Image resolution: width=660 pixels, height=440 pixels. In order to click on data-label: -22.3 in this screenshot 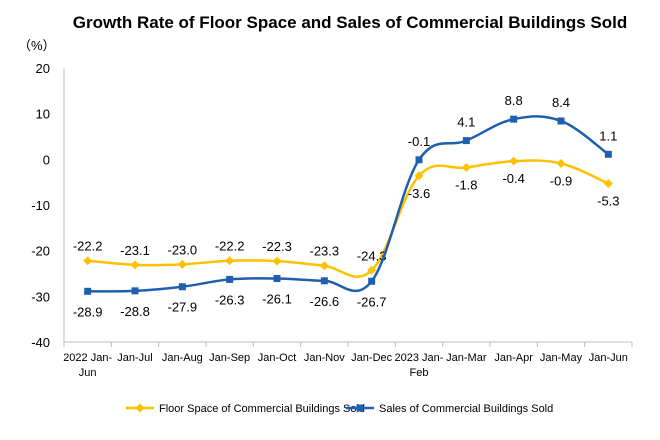, I will do `click(277, 246)`.